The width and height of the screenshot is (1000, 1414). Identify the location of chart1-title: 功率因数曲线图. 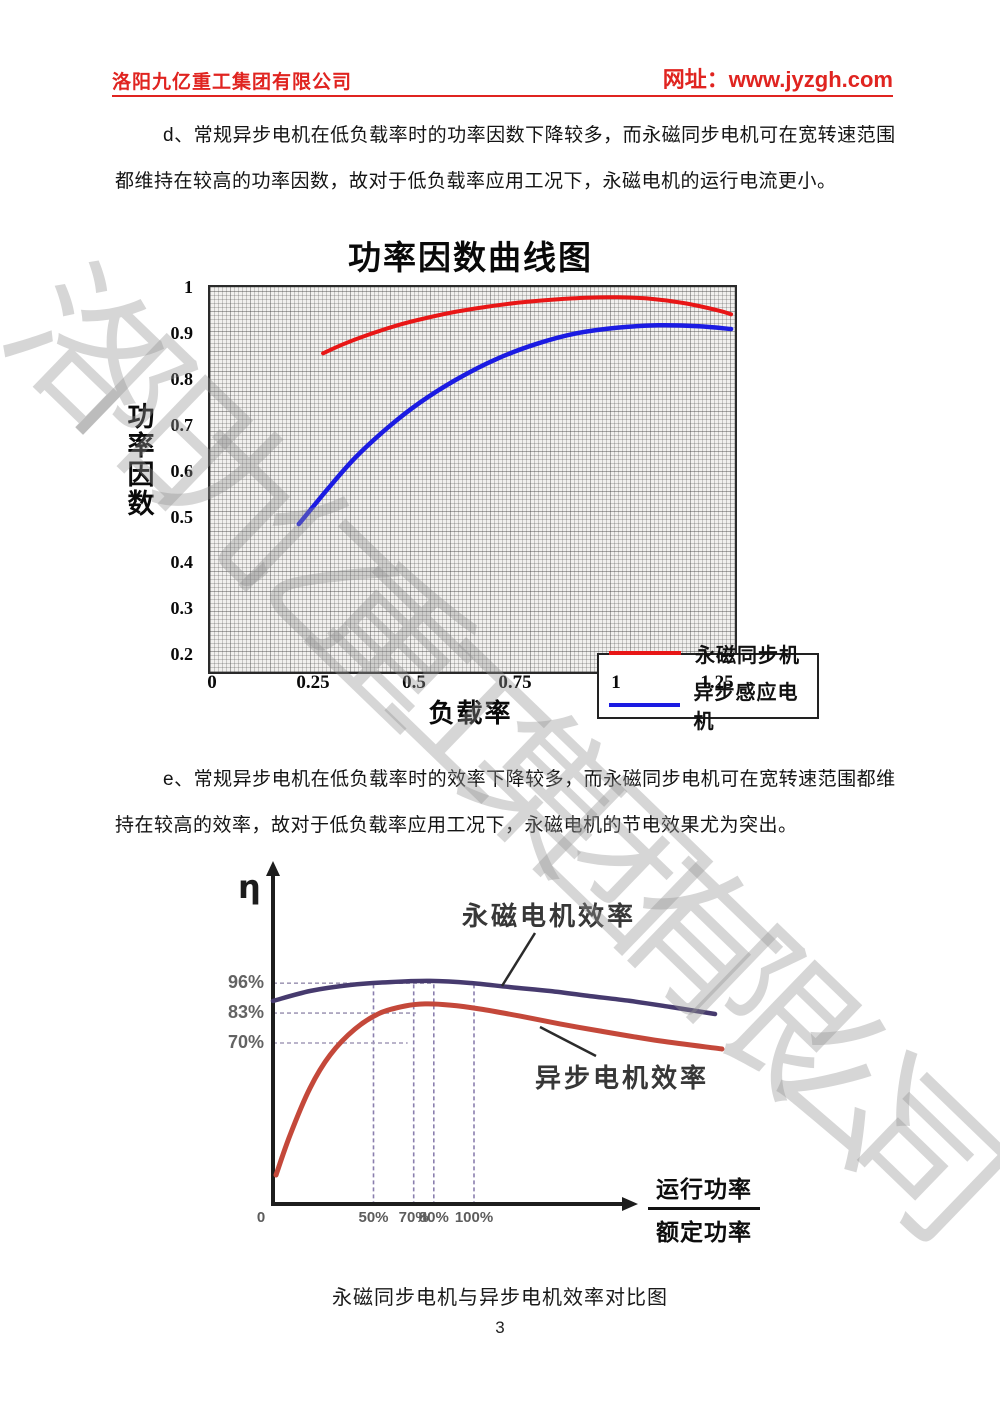
(470, 257).